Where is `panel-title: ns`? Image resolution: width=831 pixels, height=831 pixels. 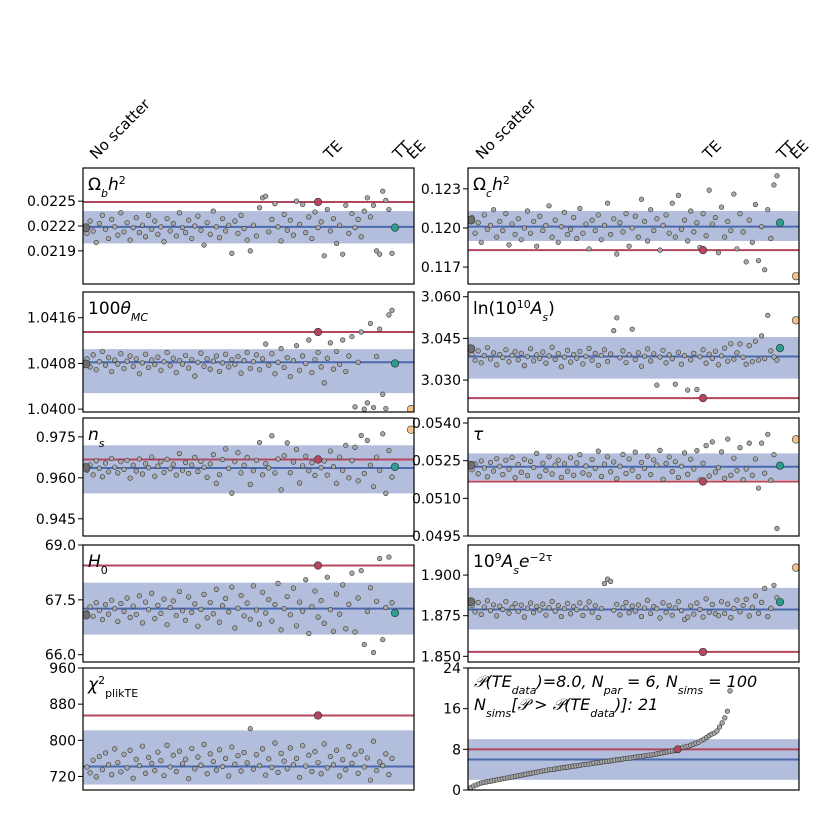
panel-title: ns is located at coordinates (96, 437).